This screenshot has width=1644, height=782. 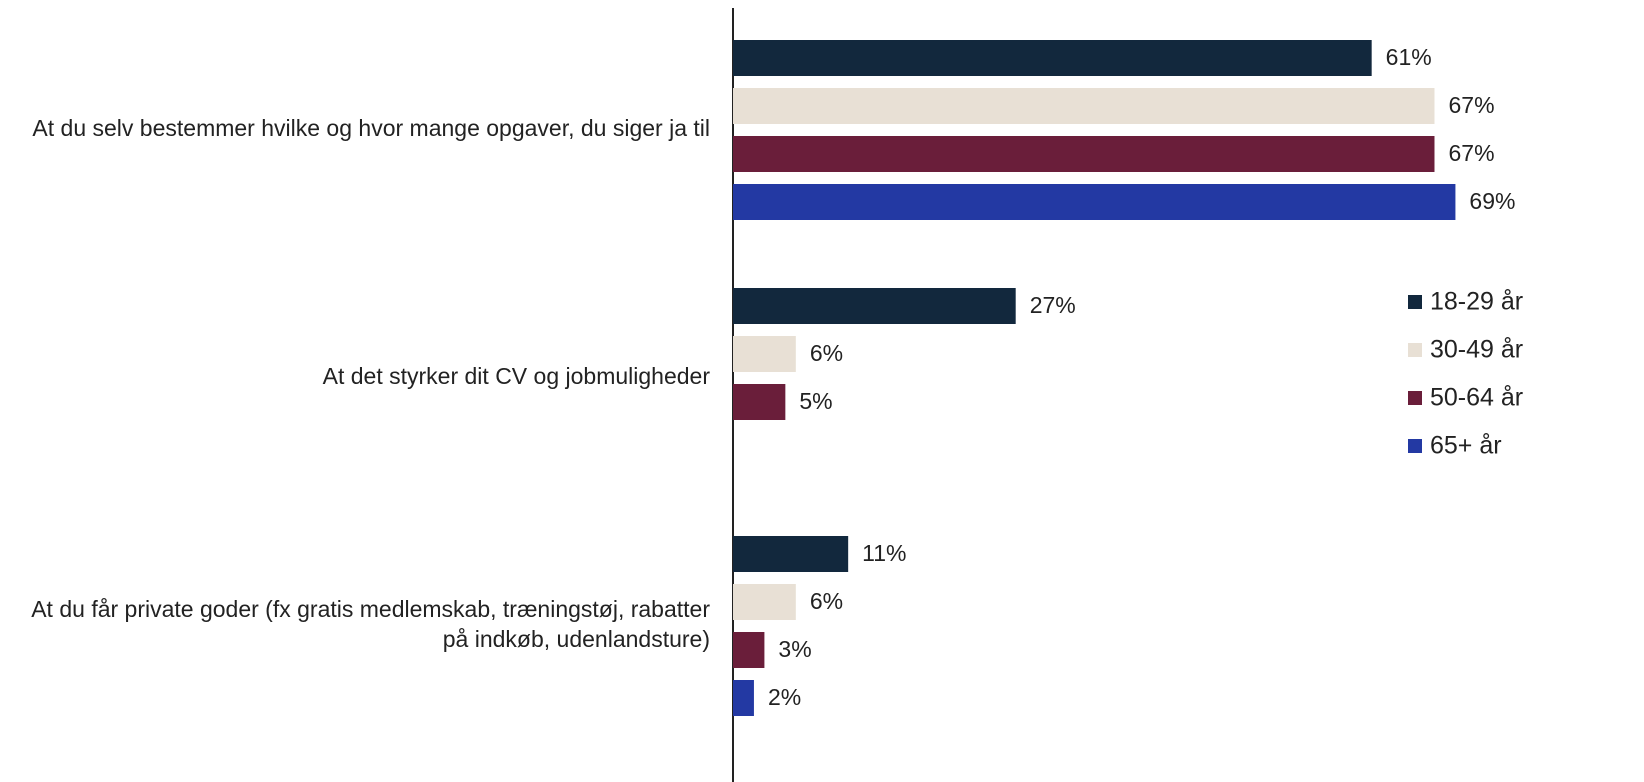 I want to click on legend-label: 30-49 år, so click(x=1476, y=350).